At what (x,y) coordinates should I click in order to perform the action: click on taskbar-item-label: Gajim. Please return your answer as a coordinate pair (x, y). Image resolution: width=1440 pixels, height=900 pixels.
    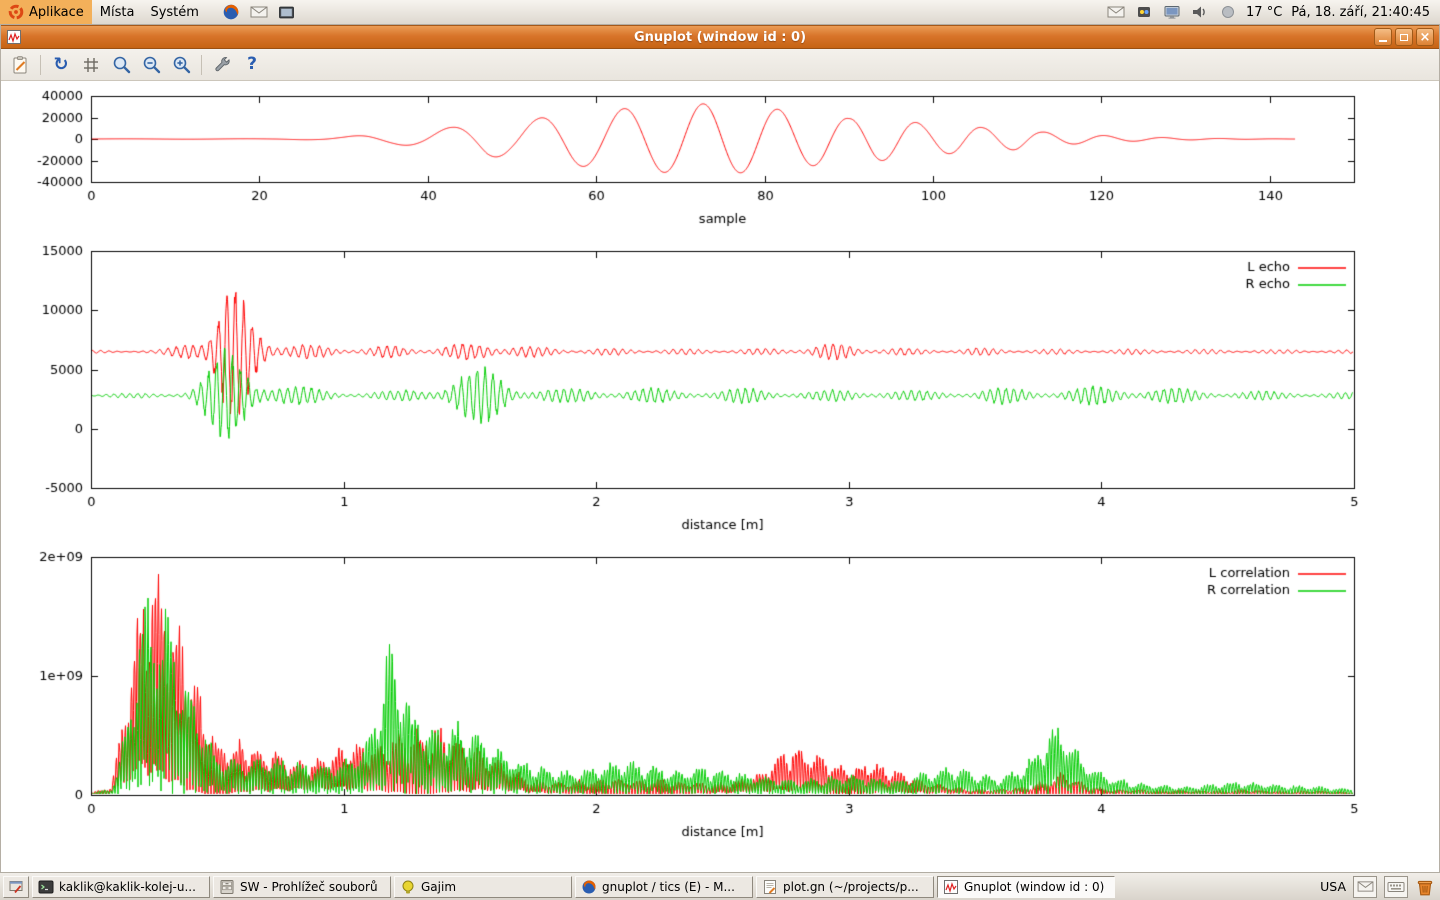
    Looking at the image, I should click on (439, 886).